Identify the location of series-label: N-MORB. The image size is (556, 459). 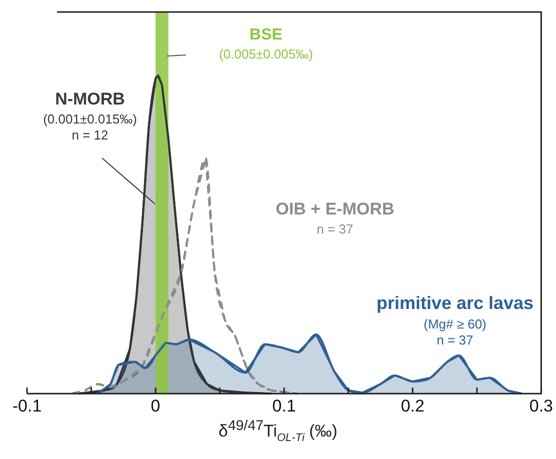
(90, 99).